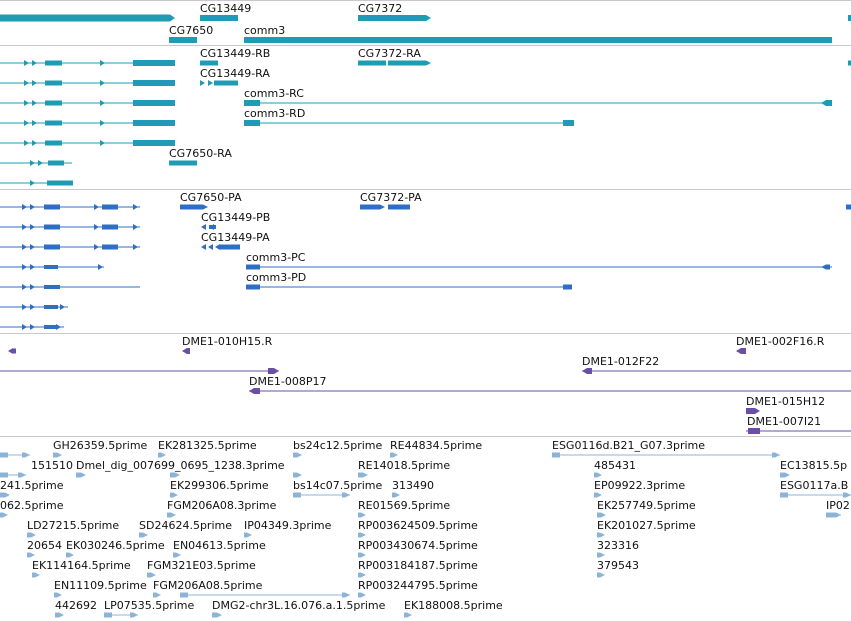  I want to click on est-label: FGM206A08.3prime, so click(222, 505).